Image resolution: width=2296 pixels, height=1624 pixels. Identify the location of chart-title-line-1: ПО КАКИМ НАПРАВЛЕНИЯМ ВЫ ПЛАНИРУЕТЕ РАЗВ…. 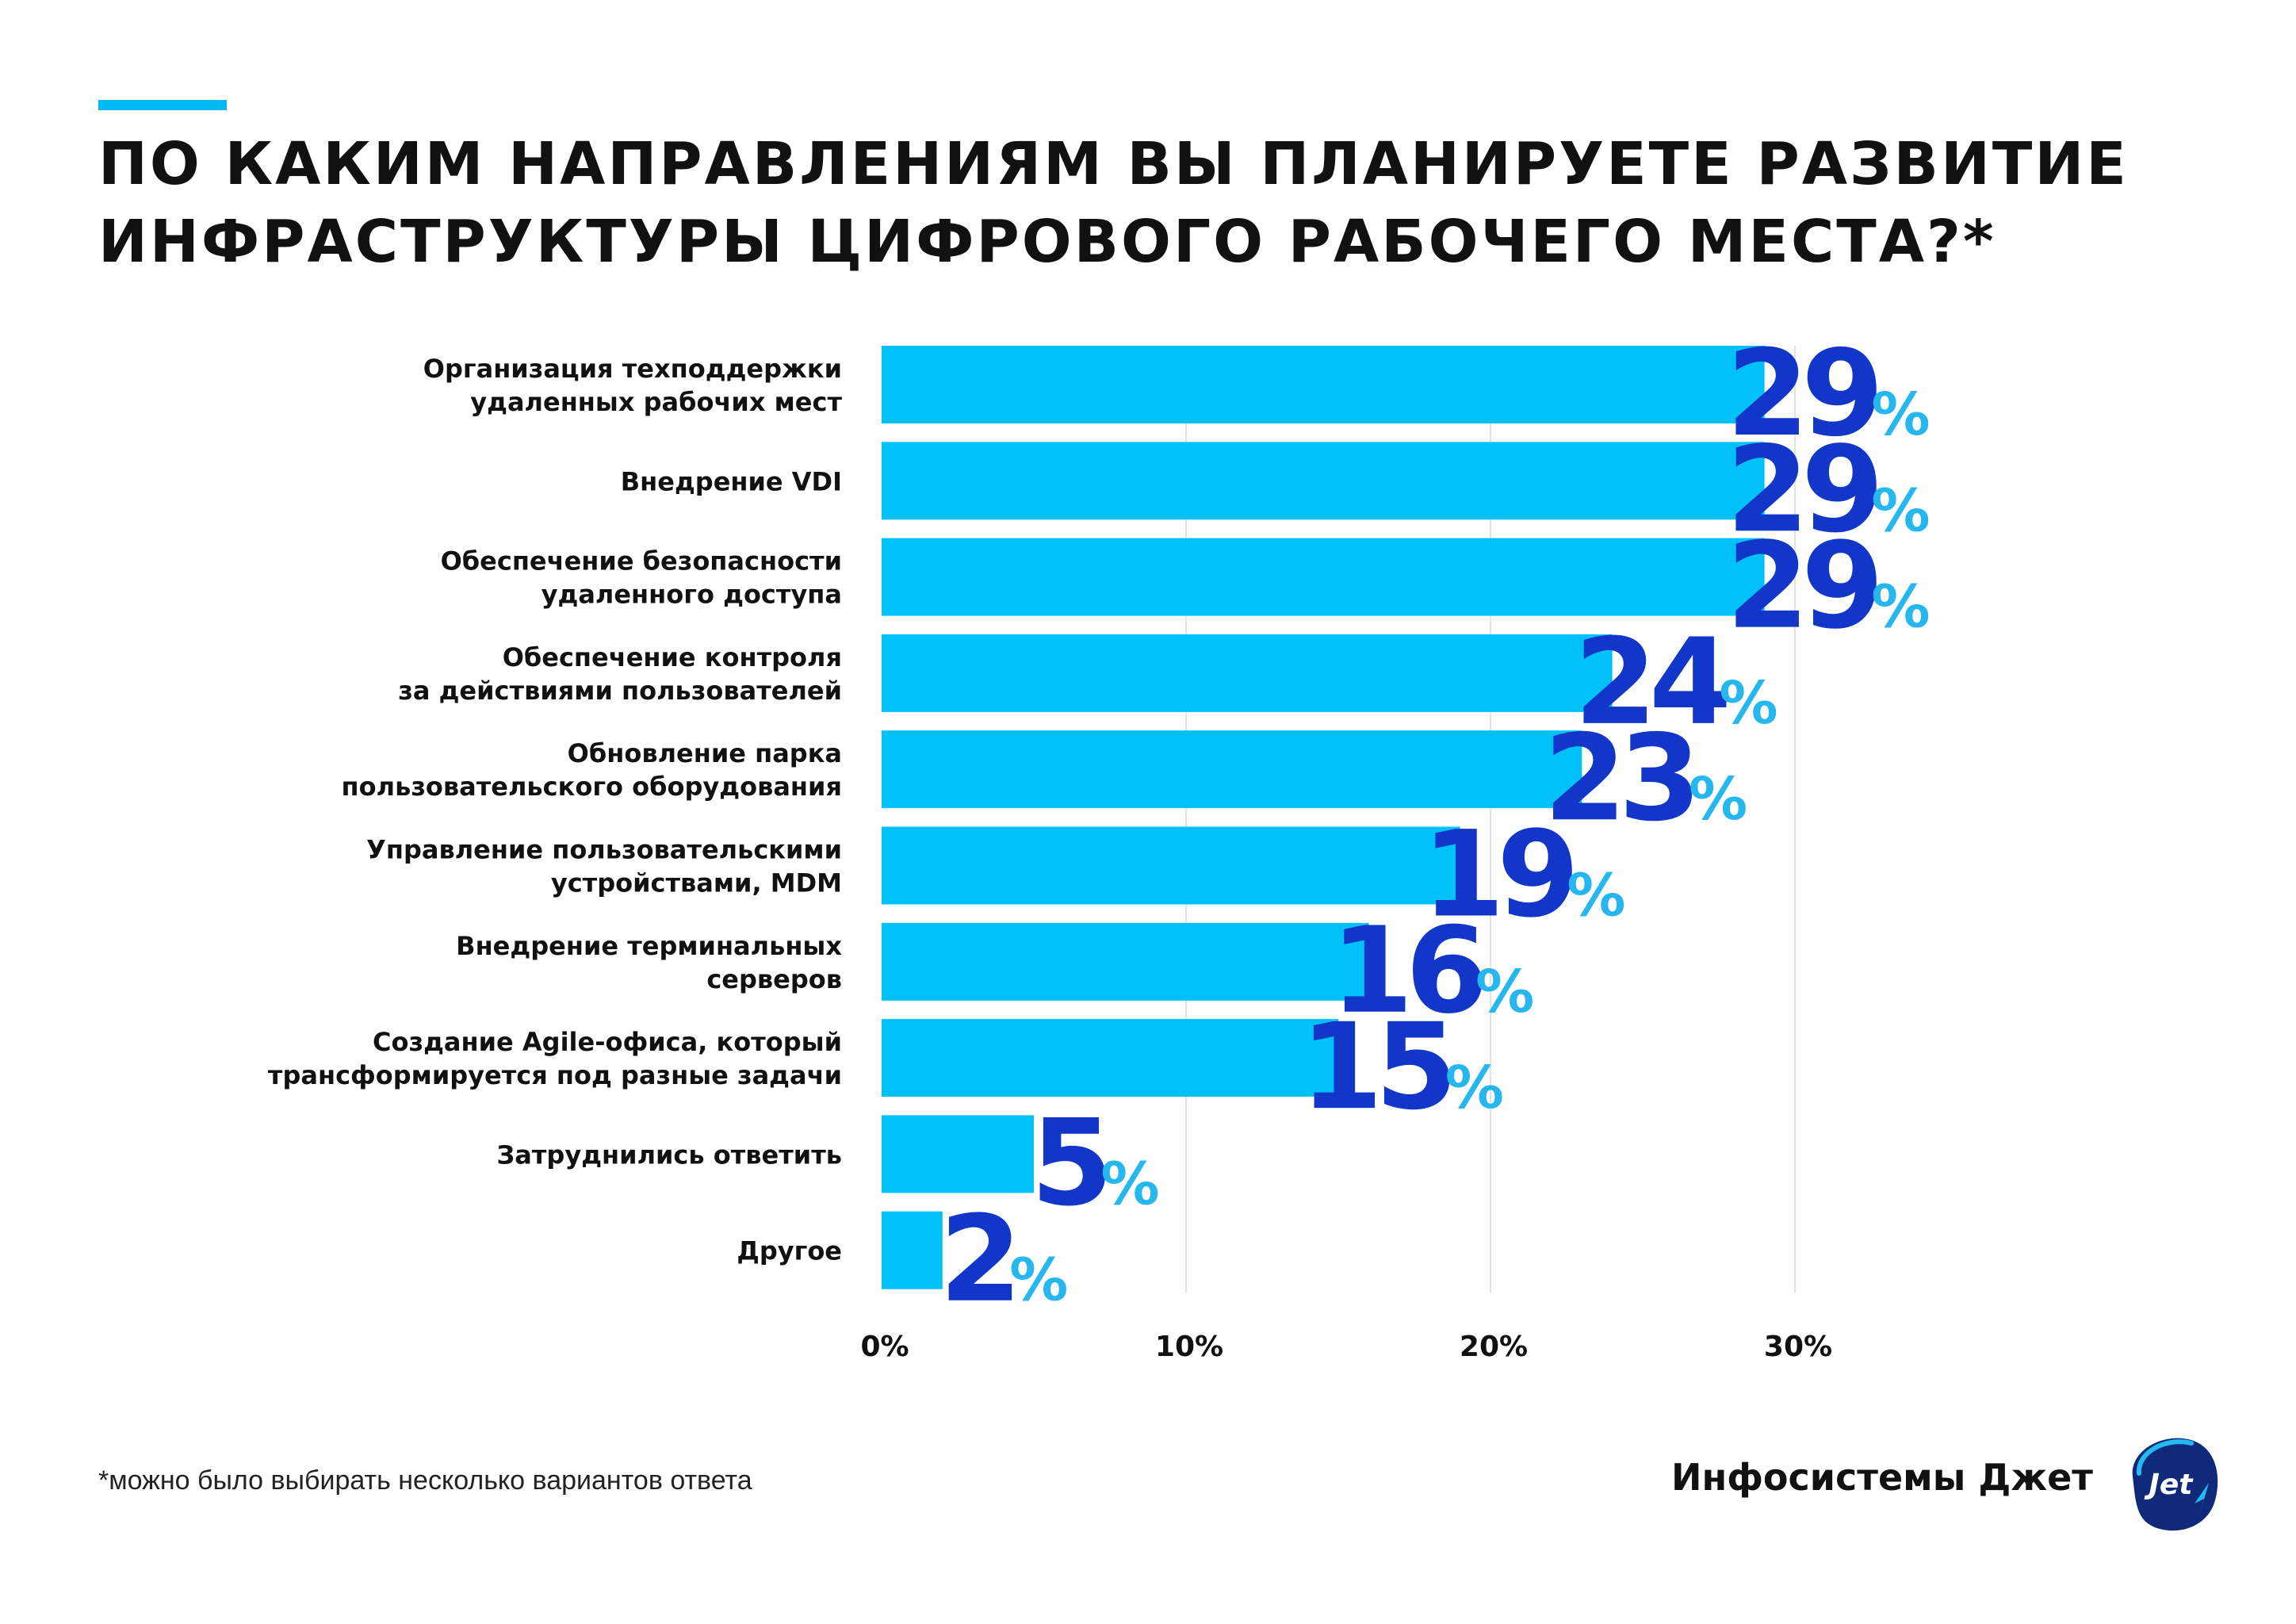
(1114, 164).